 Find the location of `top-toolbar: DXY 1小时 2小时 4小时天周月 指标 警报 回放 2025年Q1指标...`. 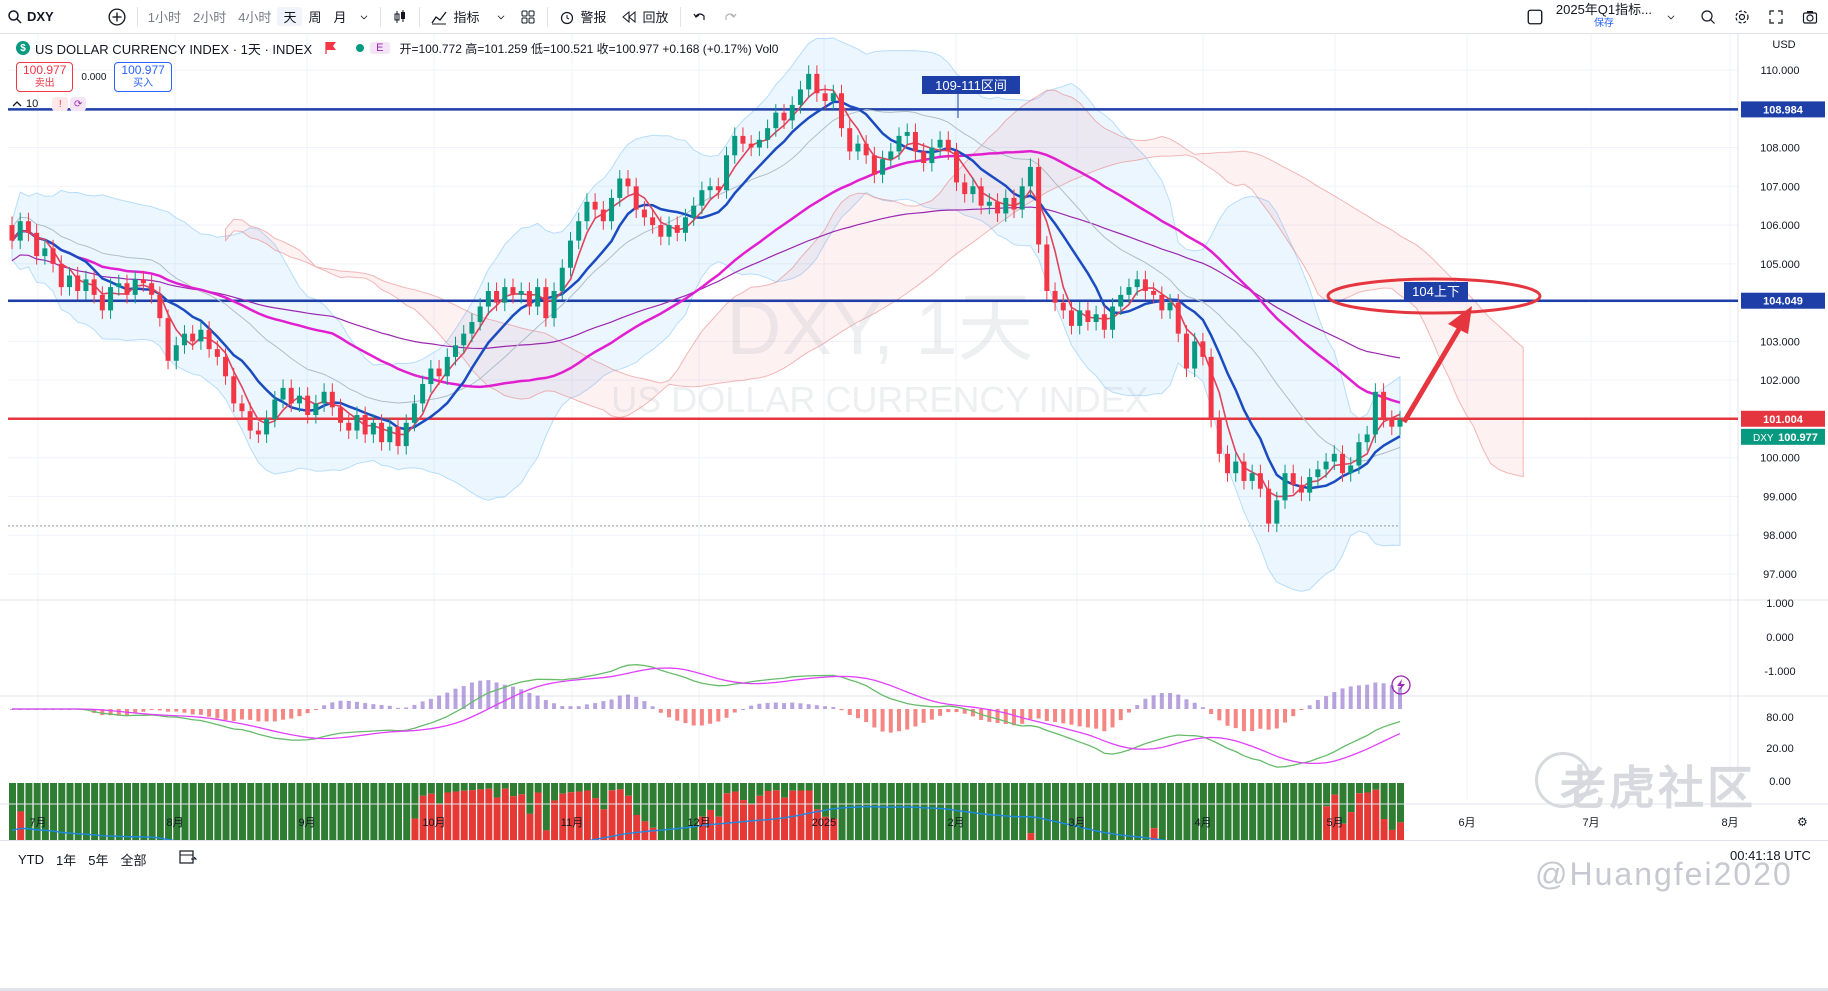

top-toolbar: DXY 1小时 2小时 4小时天周月 指标 警报 回放 2025年Q1指标... is located at coordinates (914, 17).